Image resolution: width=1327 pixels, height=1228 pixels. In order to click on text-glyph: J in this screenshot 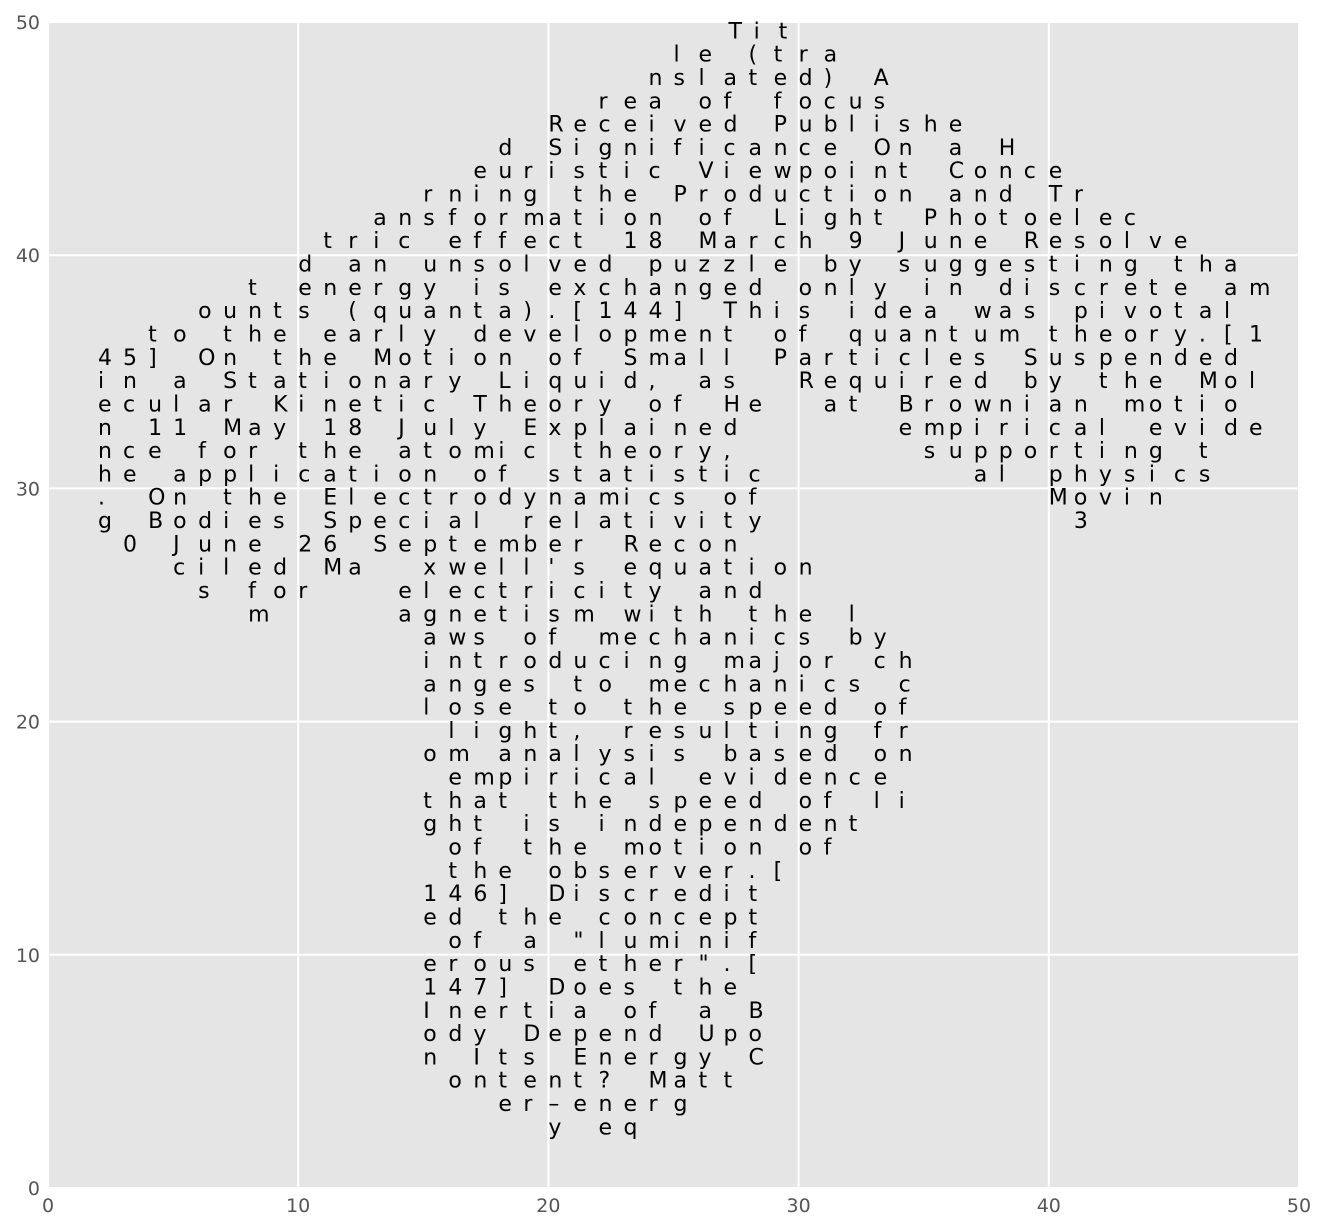, I will do `click(400, 428)`.